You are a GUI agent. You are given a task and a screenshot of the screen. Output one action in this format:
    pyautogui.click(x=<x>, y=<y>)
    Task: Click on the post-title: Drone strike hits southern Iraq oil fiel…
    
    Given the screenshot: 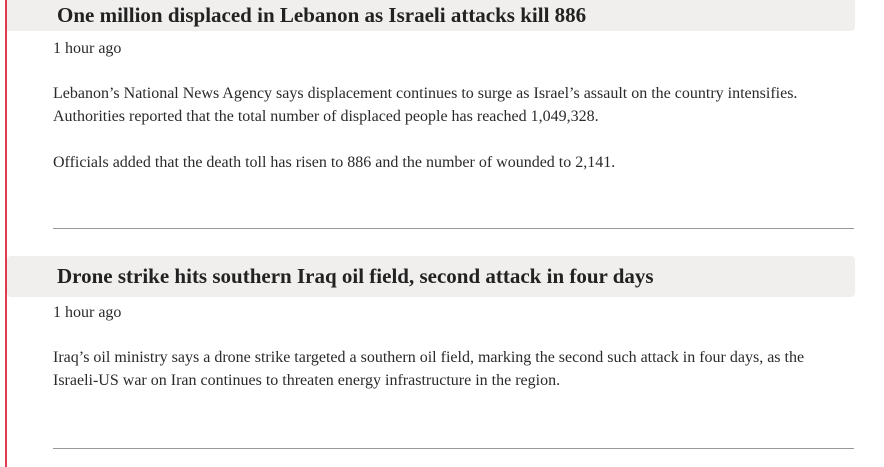 What is the action you would take?
    pyautogui.click(x=355, y=276)
    